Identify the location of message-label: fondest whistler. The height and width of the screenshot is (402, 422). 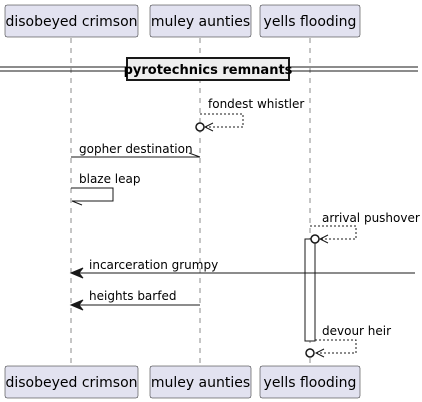
(256, 104).